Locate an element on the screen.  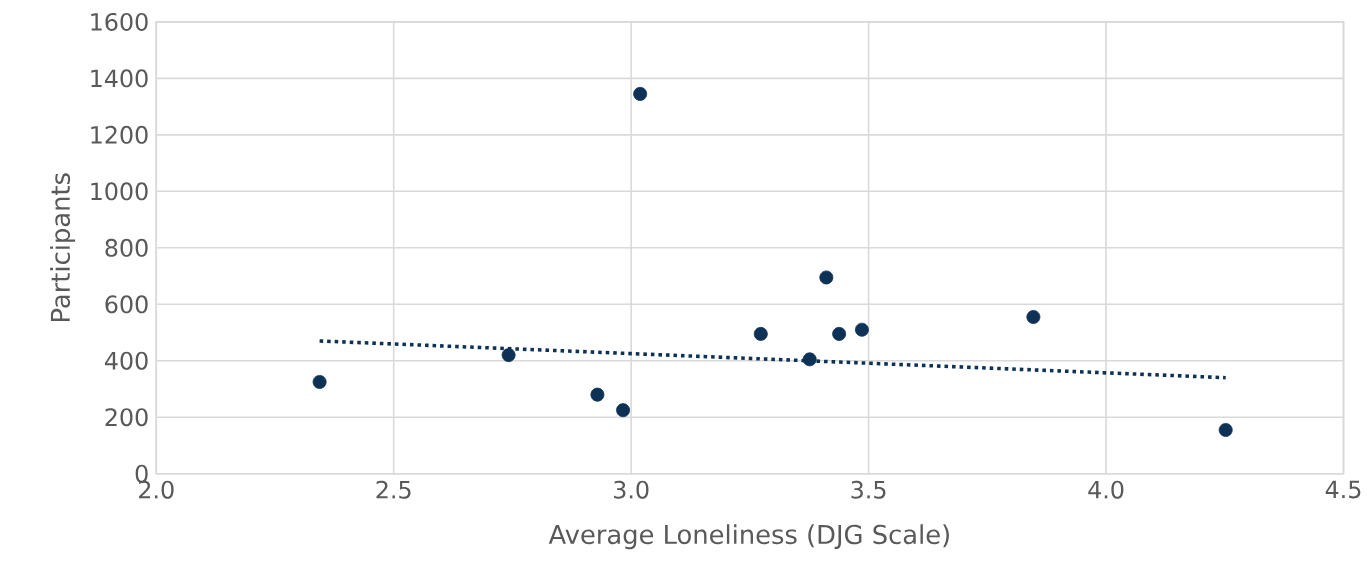
x-tick-label: 4.5 is located at coordinates (1343, 489).